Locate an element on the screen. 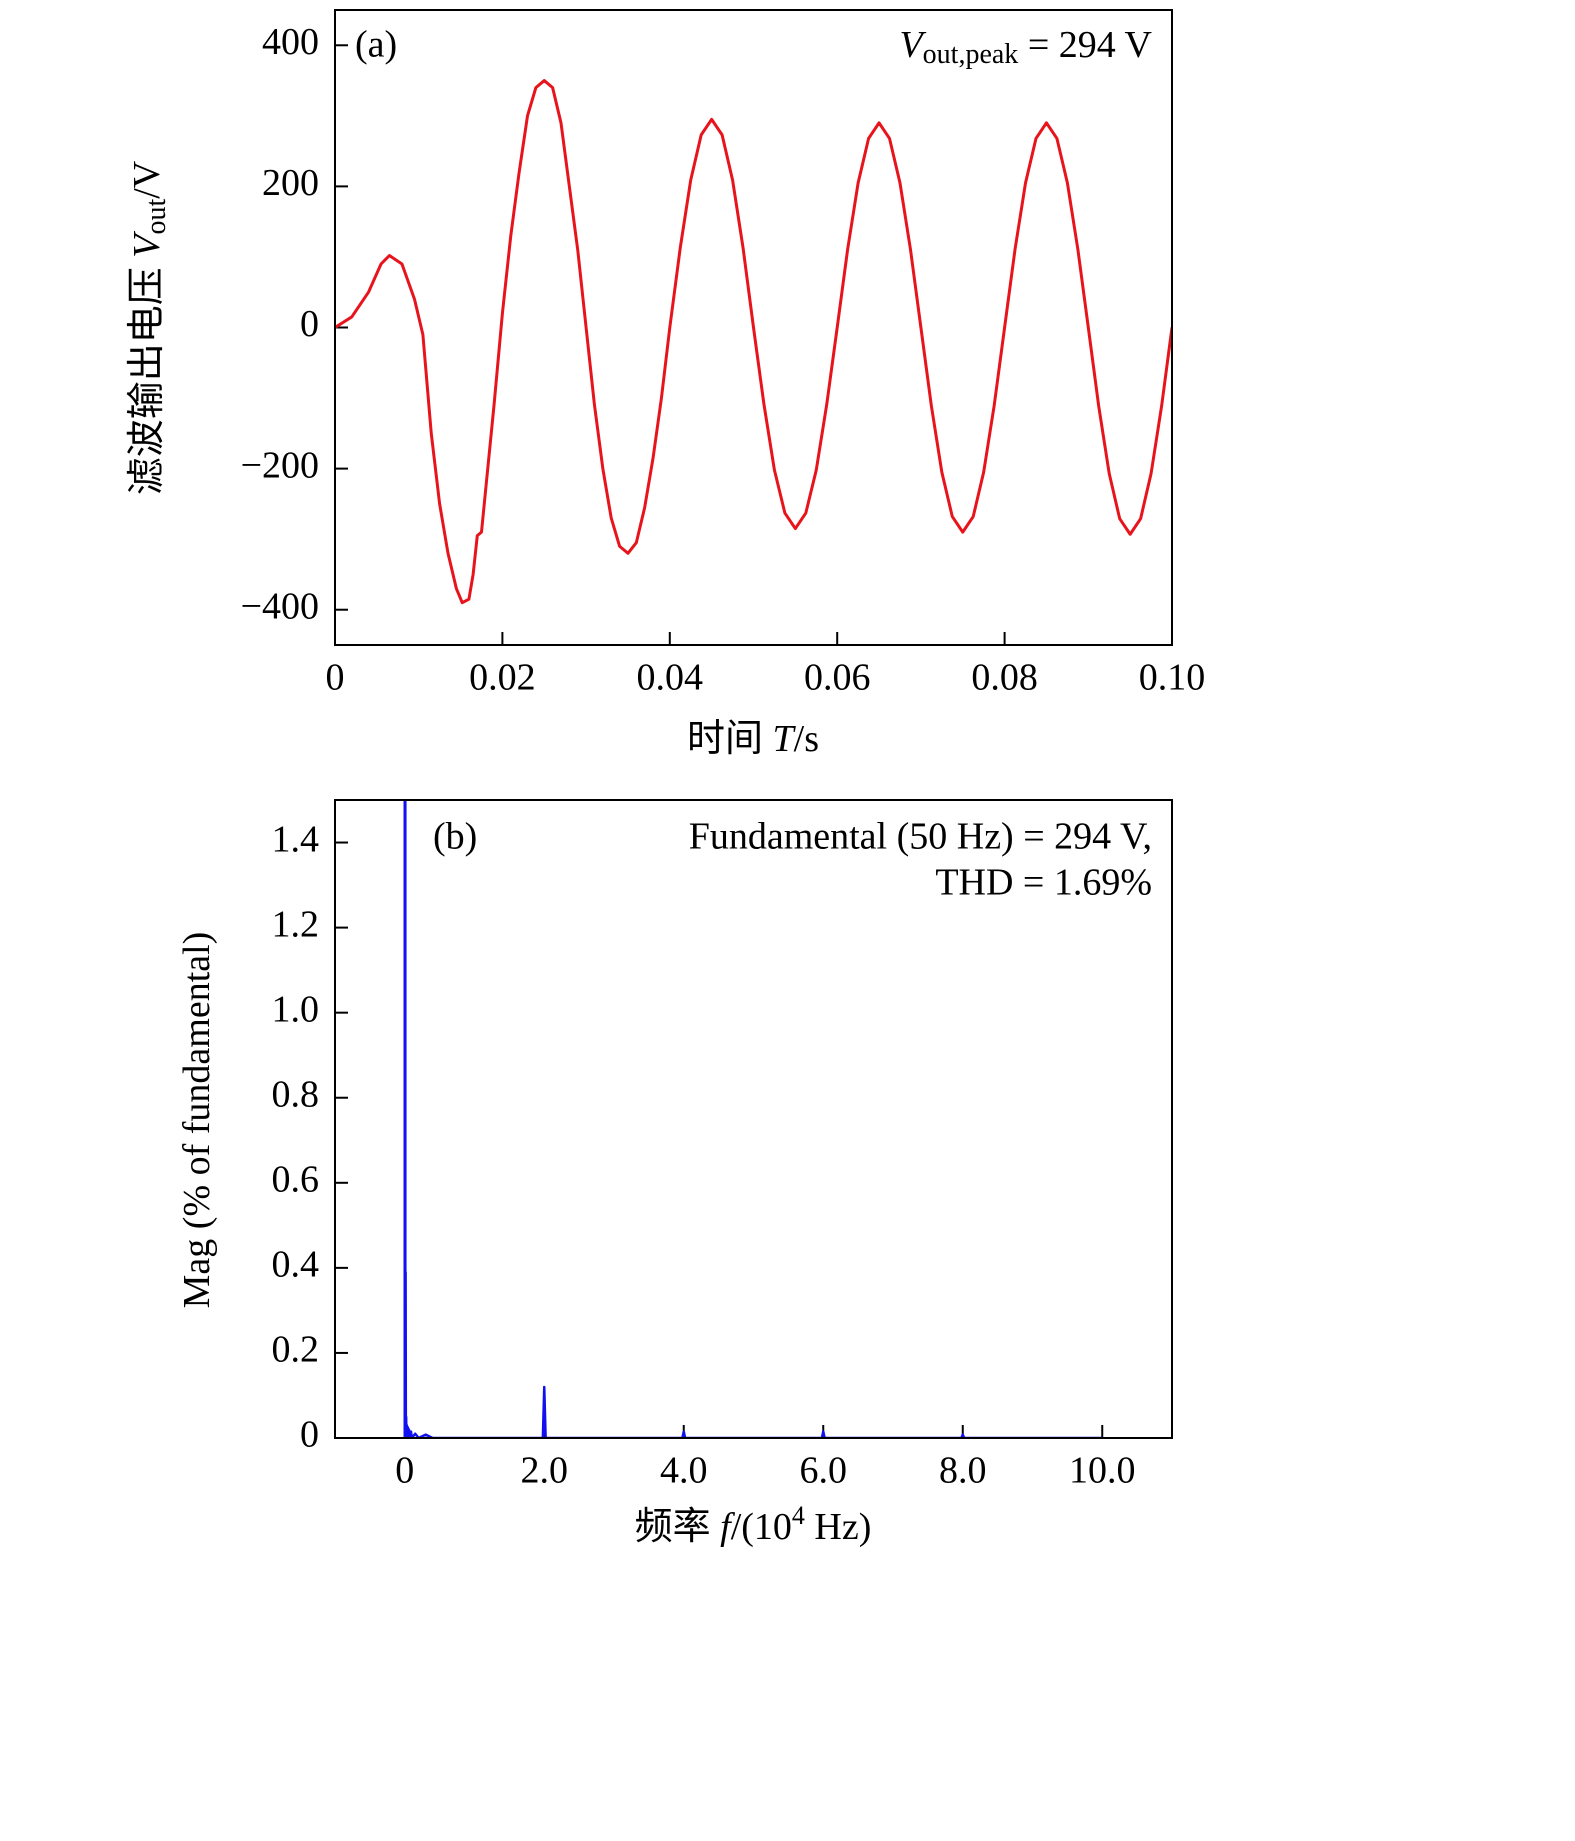  label-part: T is located at coordinates (785, 739).